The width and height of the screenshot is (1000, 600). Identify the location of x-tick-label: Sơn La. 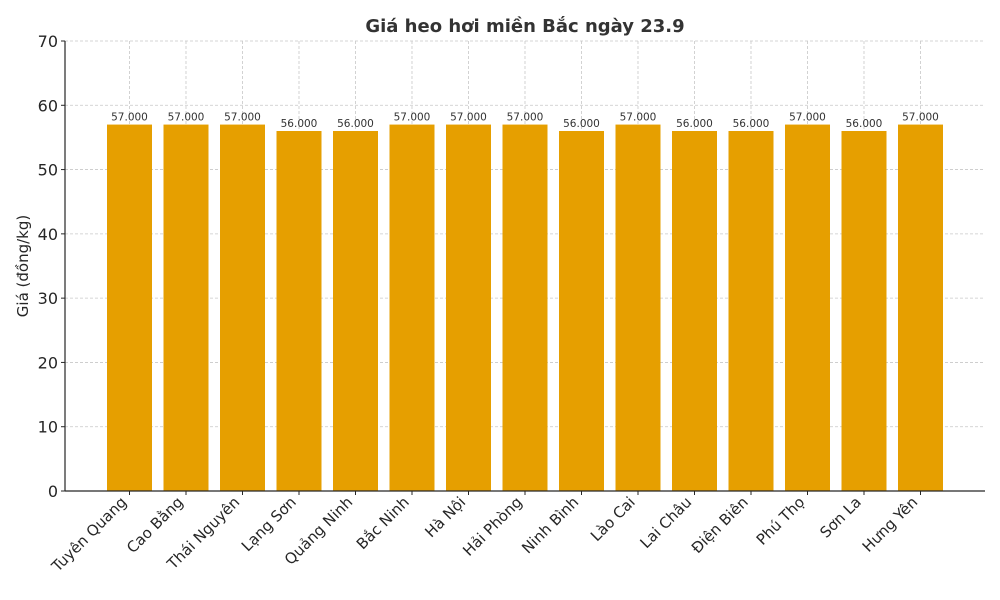
(840, 517).